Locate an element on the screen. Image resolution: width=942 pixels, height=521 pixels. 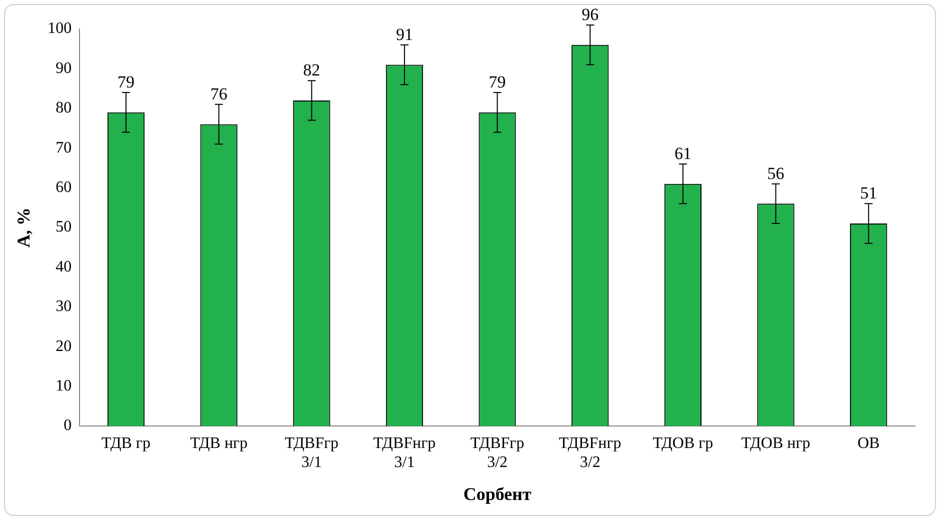
x-tick-label: ТДВFгр 3/2 is located at coordinates (497, 453).